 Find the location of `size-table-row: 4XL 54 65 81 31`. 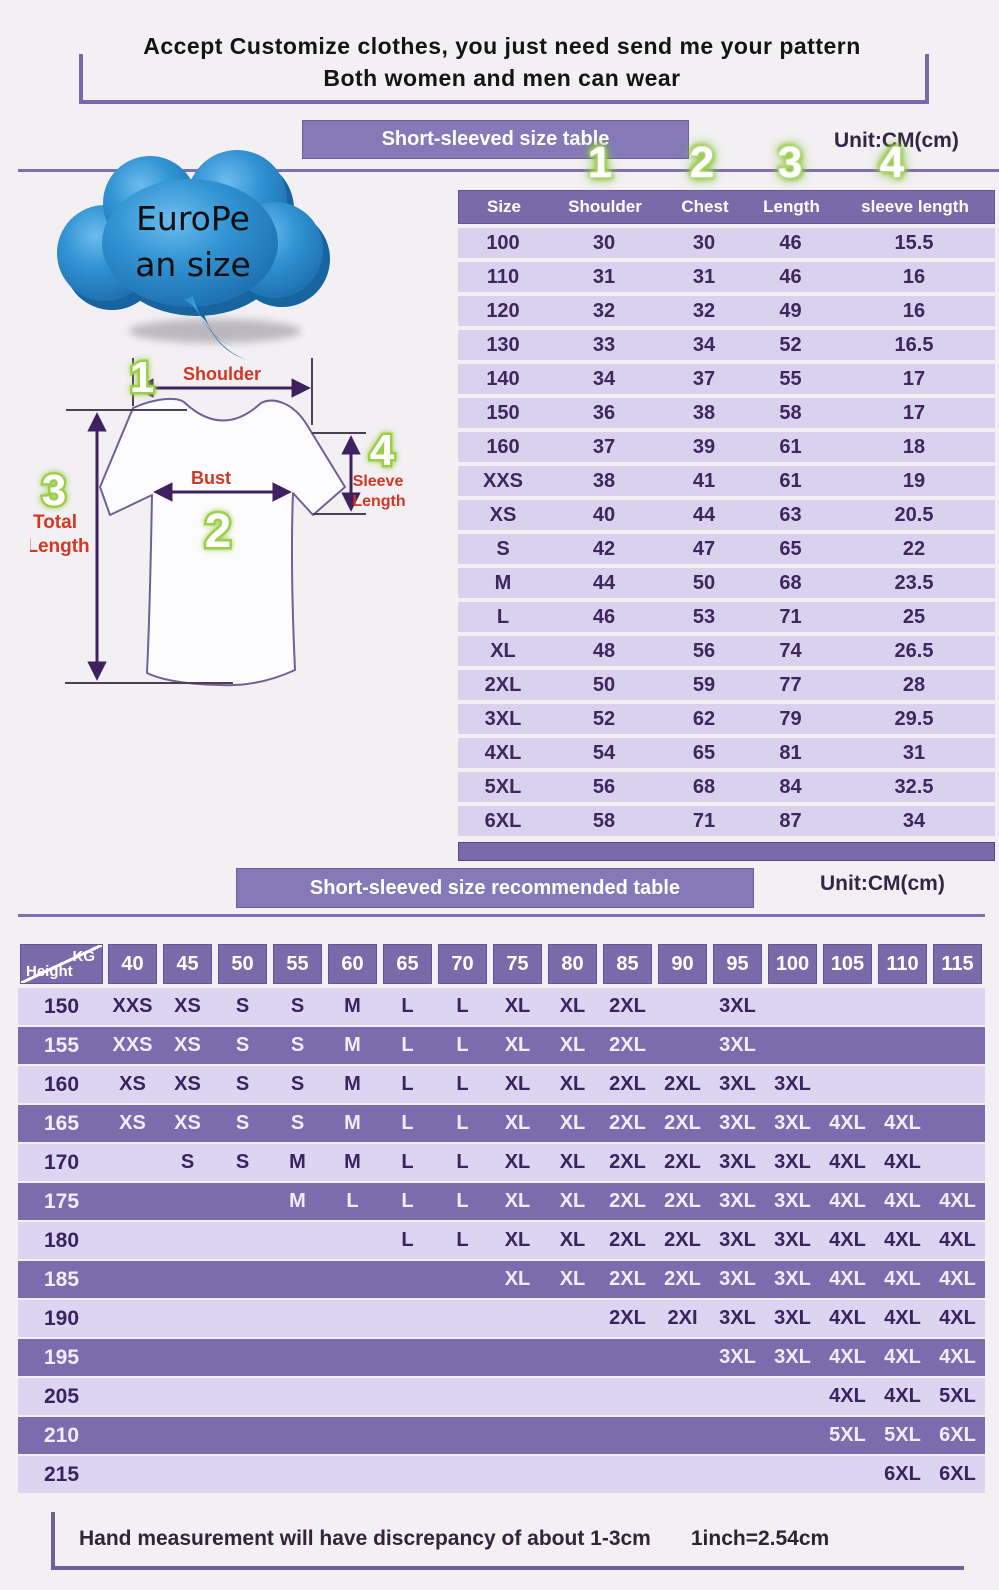

size-table-row: 4XL 54 65 81 31 is located at coordinates (726, 753).